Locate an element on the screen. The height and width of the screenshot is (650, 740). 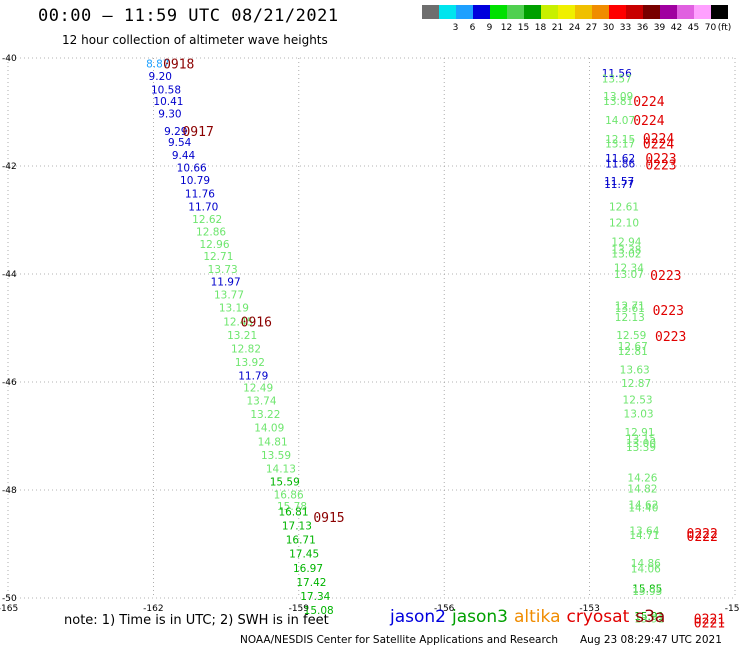
legend-label: 24 is located at coordinates (574, 28).